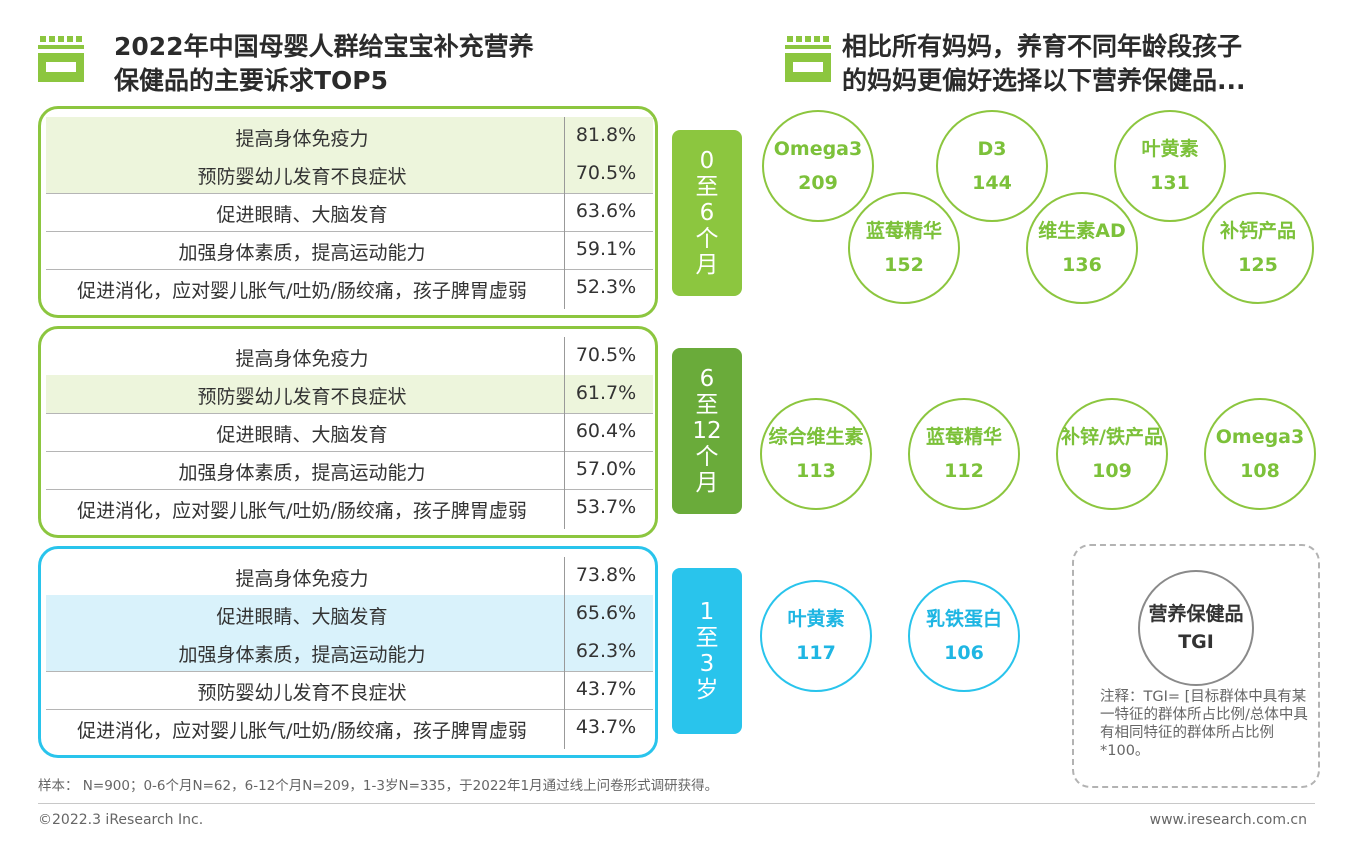  What do you see at coordinates (1170, 183) in the screenshot?
I see `bubble-tgi: 131` at bounding box center [1170, 183].